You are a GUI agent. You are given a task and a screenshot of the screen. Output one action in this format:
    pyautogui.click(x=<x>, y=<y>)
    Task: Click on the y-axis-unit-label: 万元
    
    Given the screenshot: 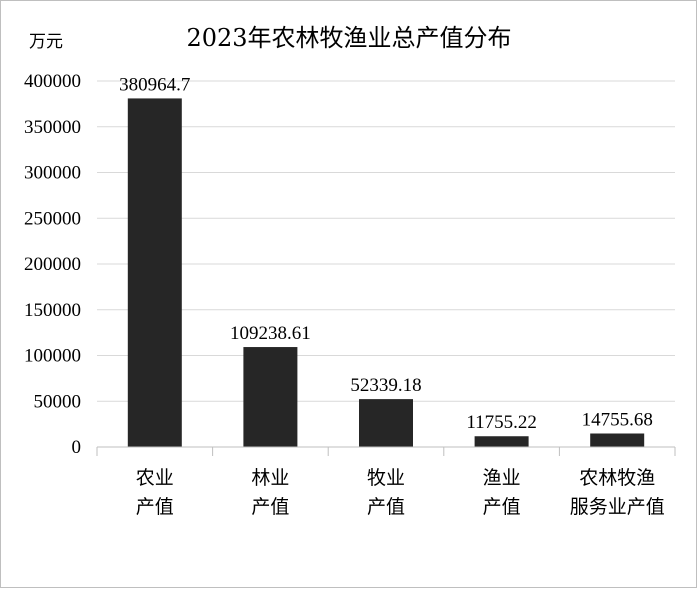 What is the action you would take?
    pyautogui.click(x=46, y=42)
    